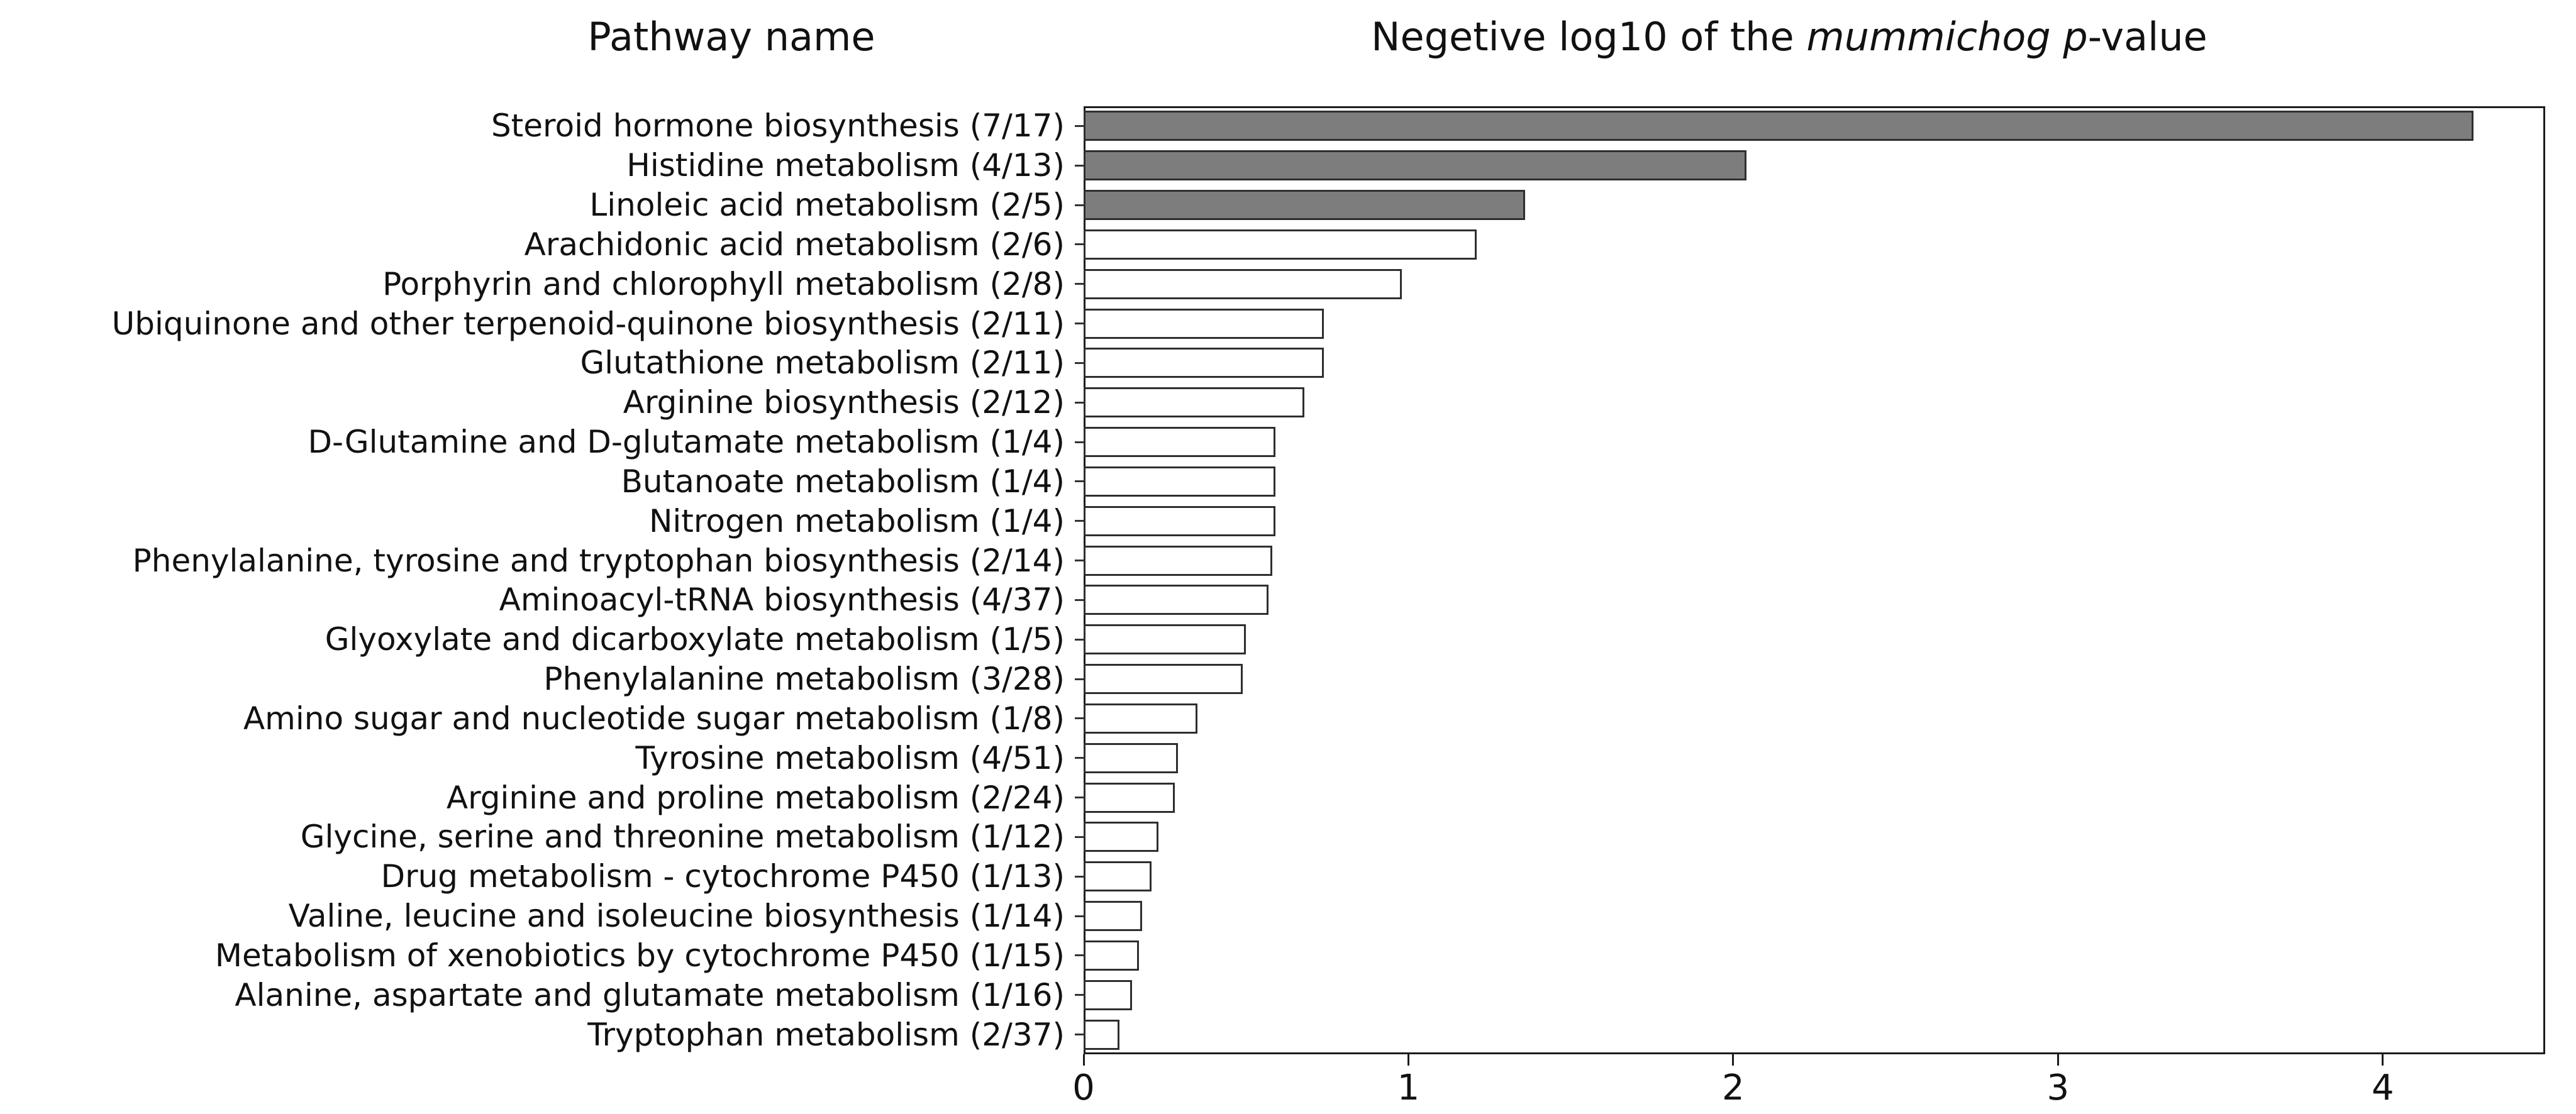 The width and height of the screenshot is (2576, 1114). I want to click on pathway-label: Arginine biosynthesis (2/12), so click(844, 402).